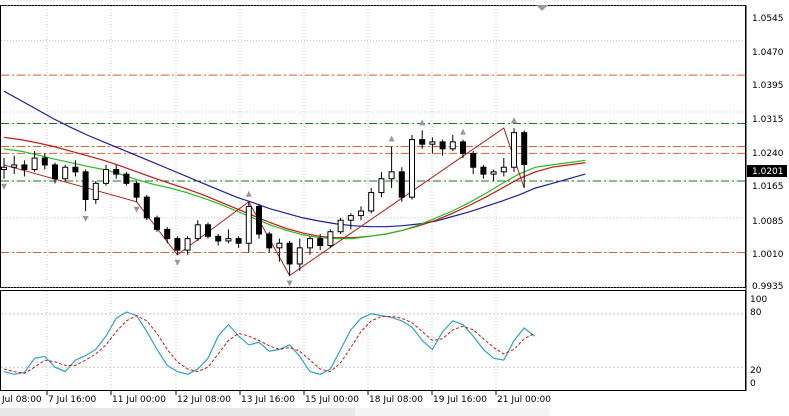  What do you see at coordinates (756, 313) in the screenshot?
I see `stoch-label: 80` at bounding box center [756, 313].